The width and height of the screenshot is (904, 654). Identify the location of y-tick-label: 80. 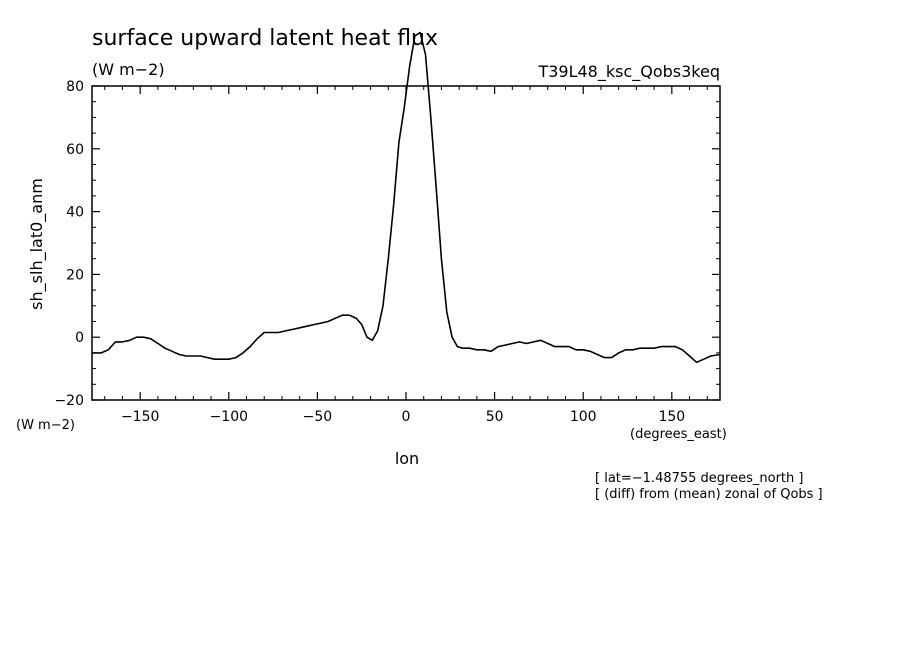
(75, 87).